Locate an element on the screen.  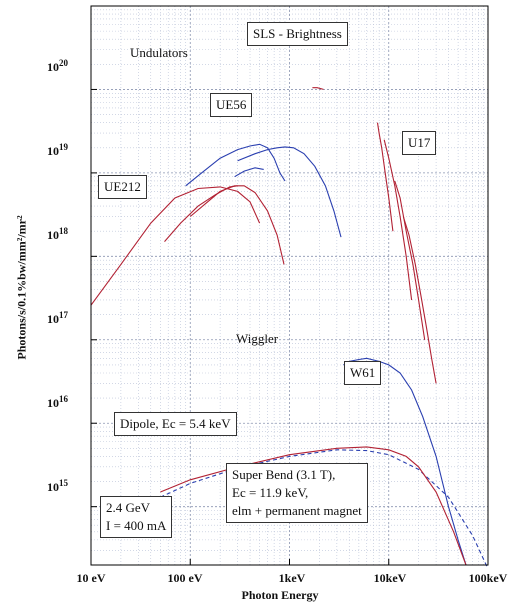
undulators-label: Undulators is located at coordinates (159, 52).